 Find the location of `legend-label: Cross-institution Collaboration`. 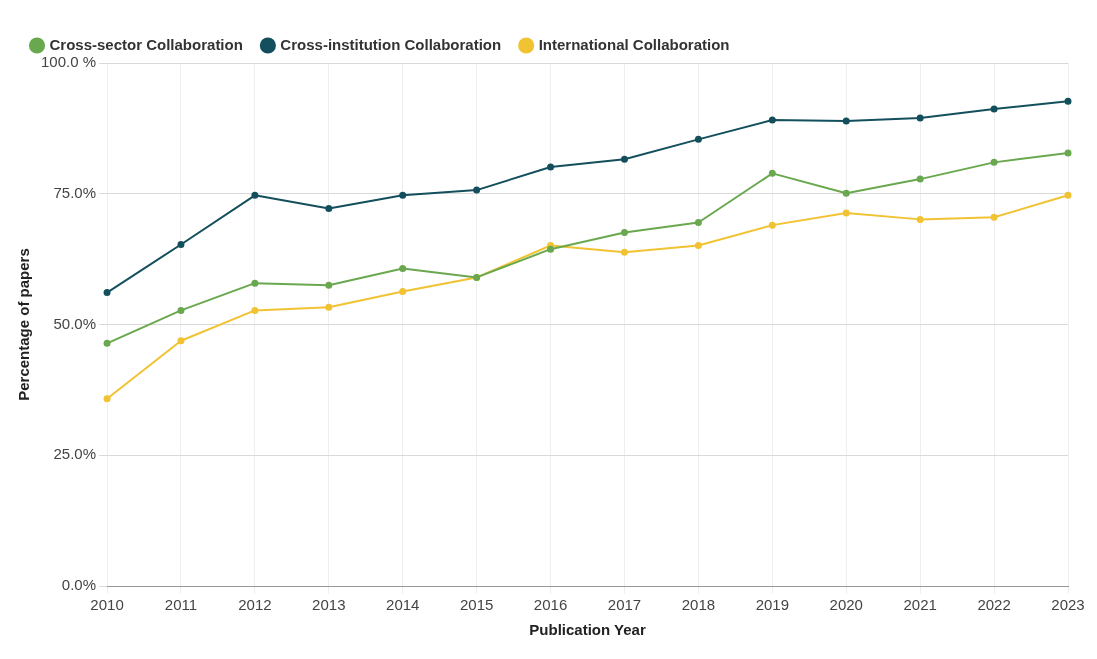

legend-label: Cross-institution Collaboration is located at coordinates (391, 44).